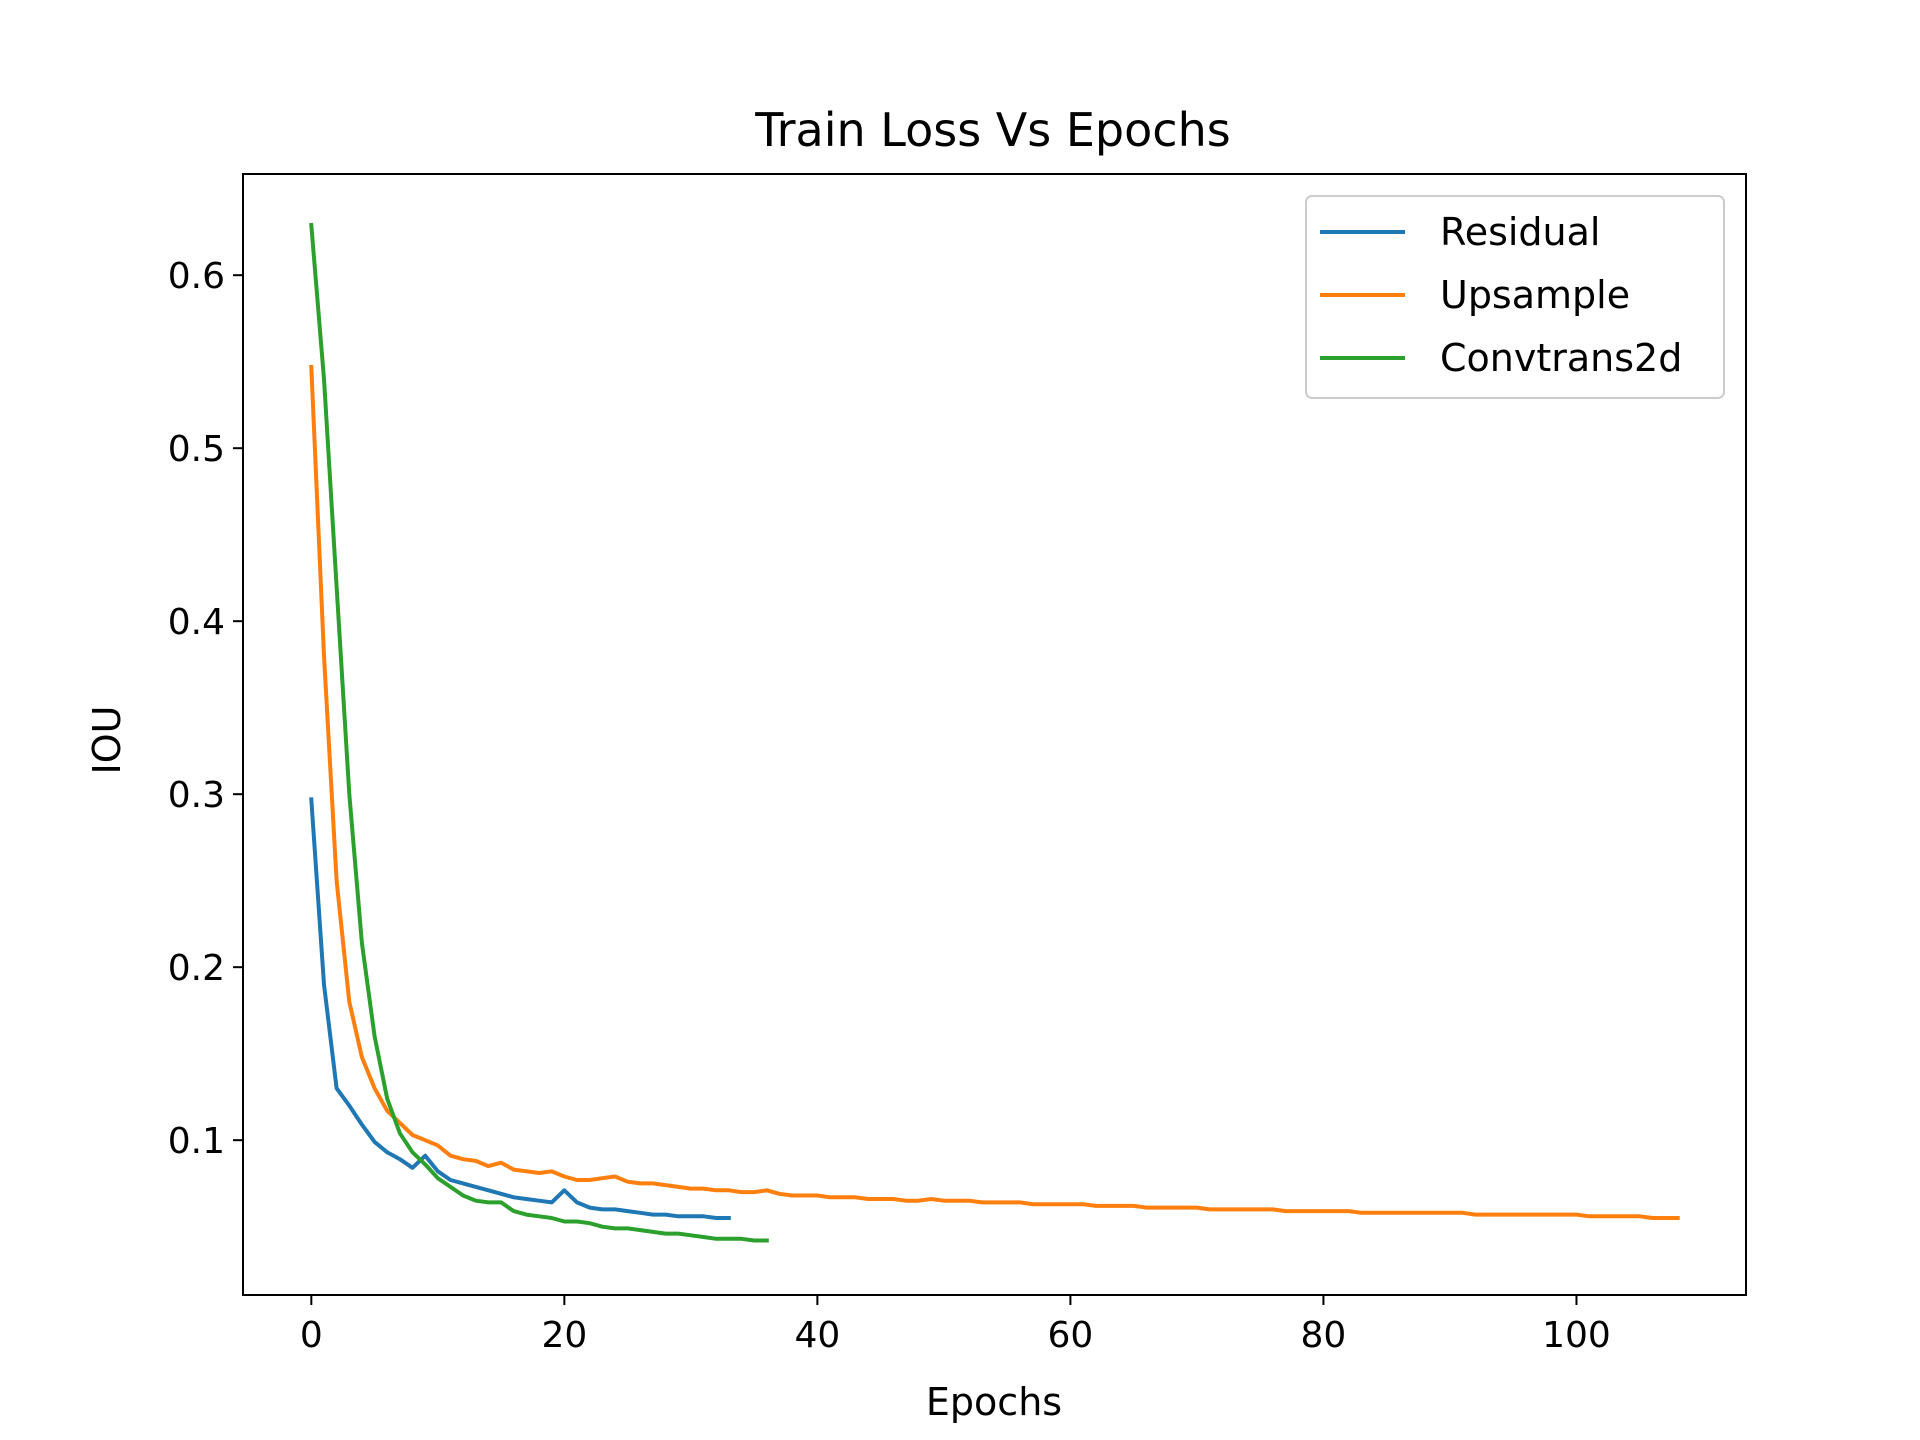 This screenshot has height=1440, width=1920. What do you see at coordinates (311, 1335) in the screenshot?
I see `x-tick-label: 0` at bounding box center [311, 1335].